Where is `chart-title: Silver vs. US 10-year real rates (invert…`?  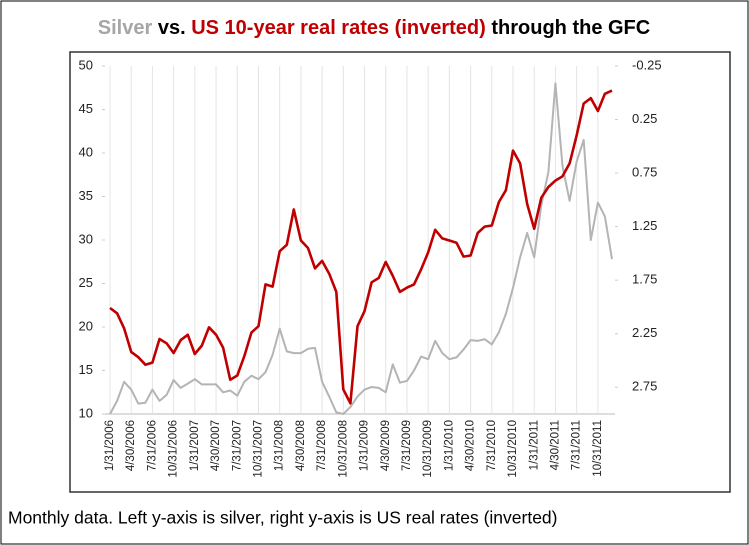
chart-title: Silver vs. US 10-year real rates (invert… is located at coordinates (374, 28).